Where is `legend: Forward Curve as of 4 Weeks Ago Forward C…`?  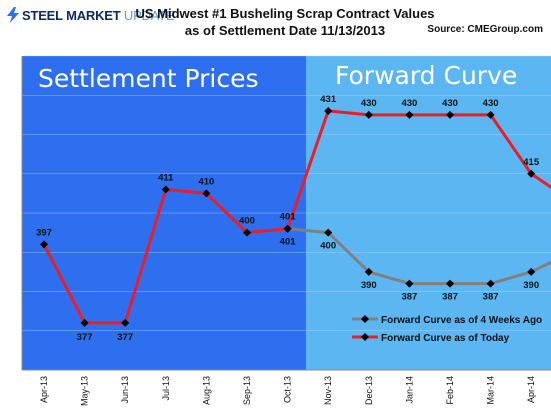
legend: Forward Curve as of 4 Weeks Ago Forward C… is located at coordinates (447, 329).